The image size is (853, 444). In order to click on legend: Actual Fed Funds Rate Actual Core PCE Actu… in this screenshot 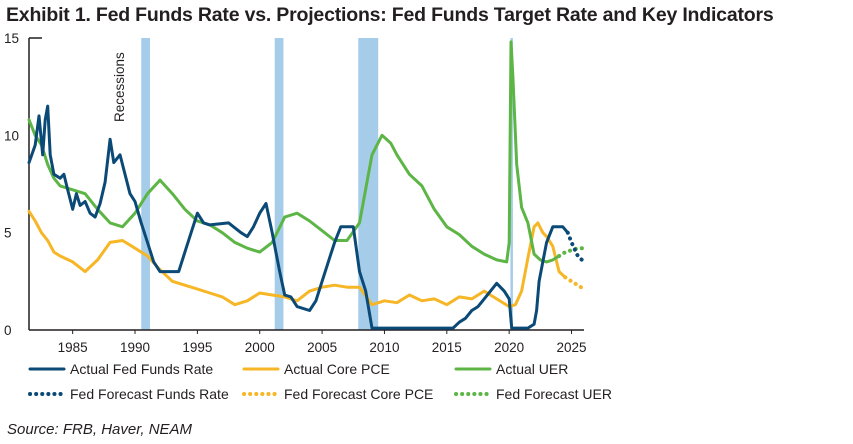, I will do `click(320, 381)`.